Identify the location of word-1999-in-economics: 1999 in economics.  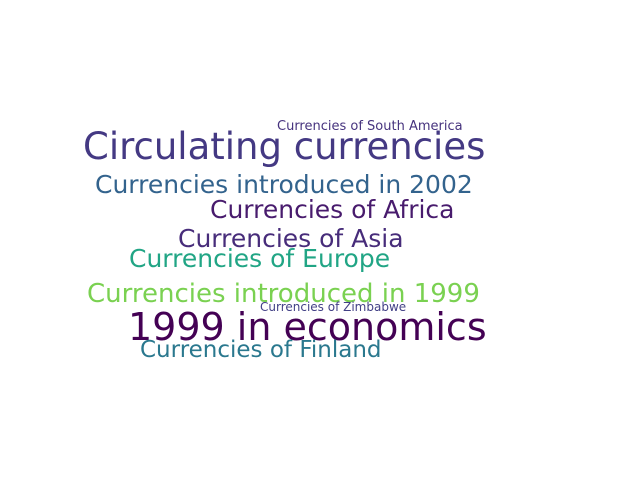
(307, 327).